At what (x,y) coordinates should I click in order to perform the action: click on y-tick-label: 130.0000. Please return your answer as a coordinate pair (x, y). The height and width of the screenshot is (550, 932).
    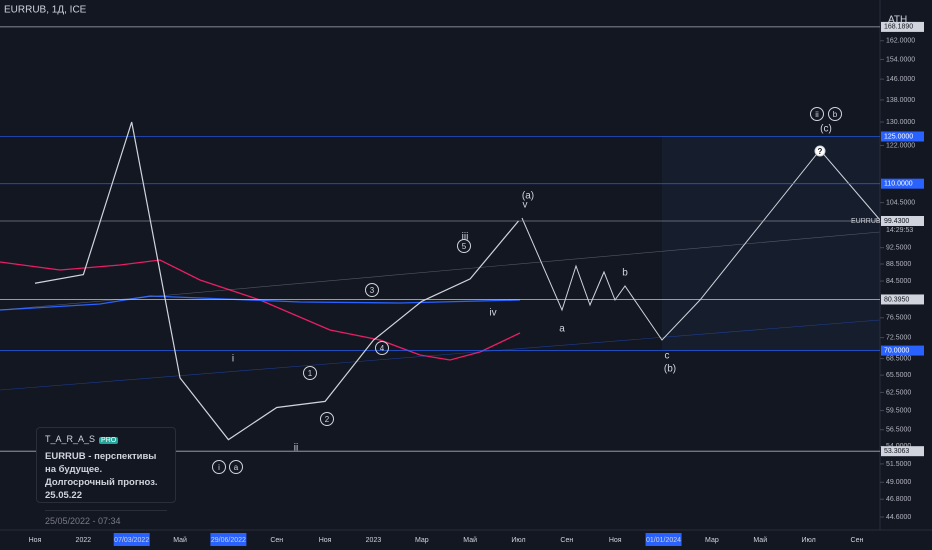
    Looking at the image, I should click on (900, 122).